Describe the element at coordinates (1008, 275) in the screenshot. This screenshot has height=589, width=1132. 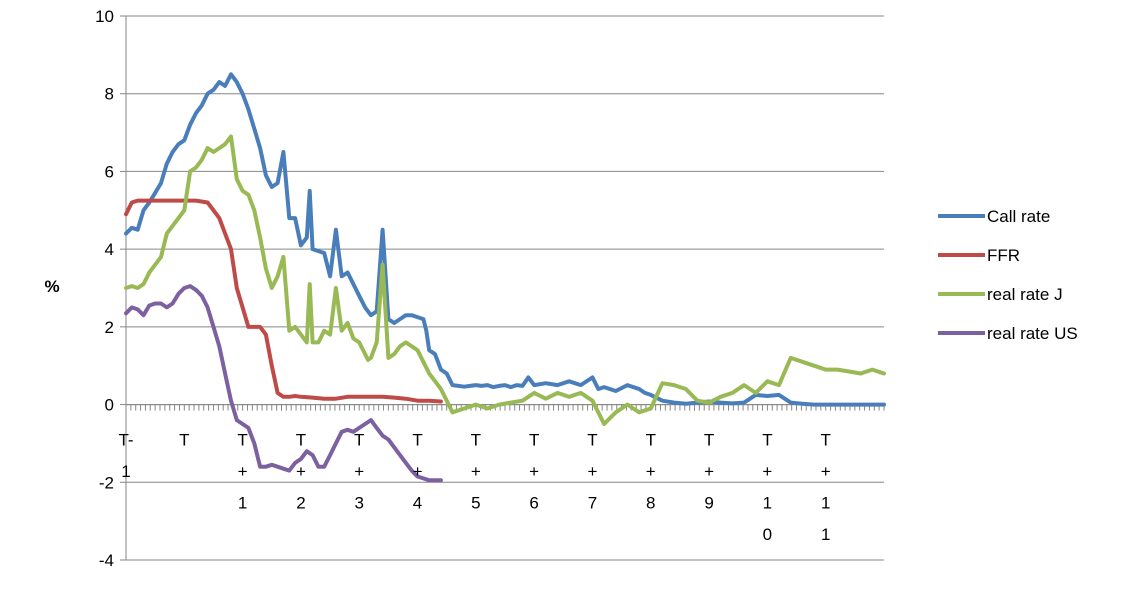
I see `legend: Call rate FFR real rate J real rate US` at that location.